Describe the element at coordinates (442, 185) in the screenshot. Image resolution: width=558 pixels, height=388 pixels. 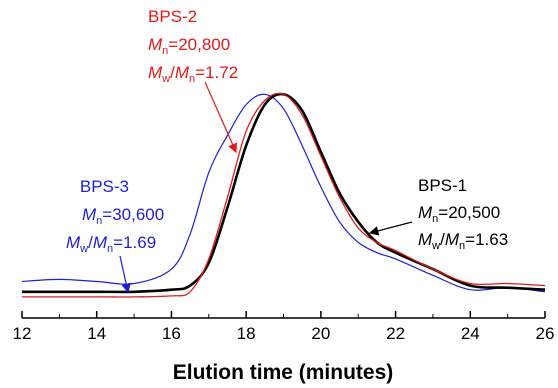
I see `annotation-bps-1-name: BPS-1` at that location.